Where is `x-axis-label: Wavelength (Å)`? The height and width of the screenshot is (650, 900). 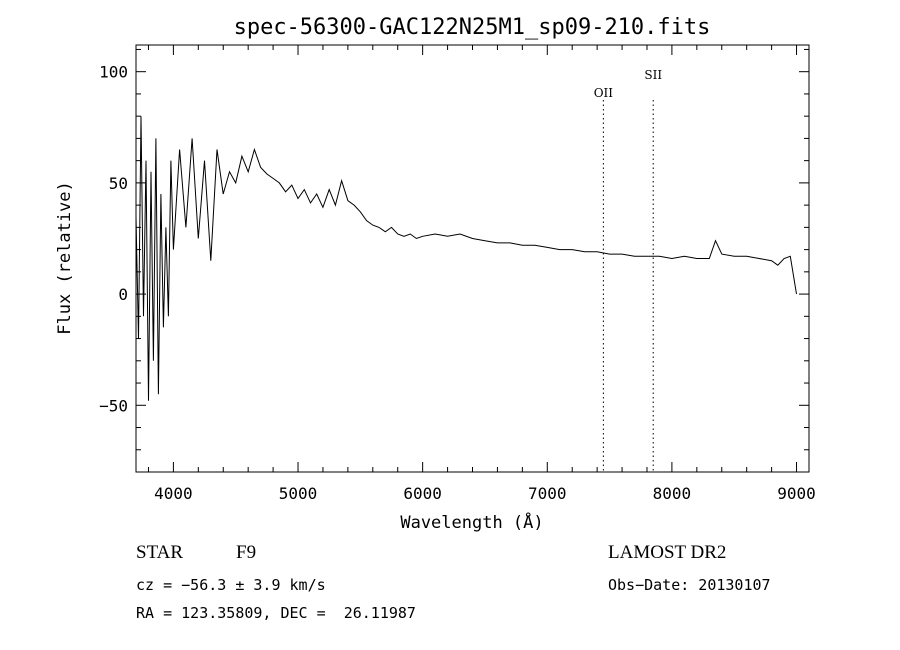
x-axis-label: Wavelength (Å) is located at coordinates (471, 522).